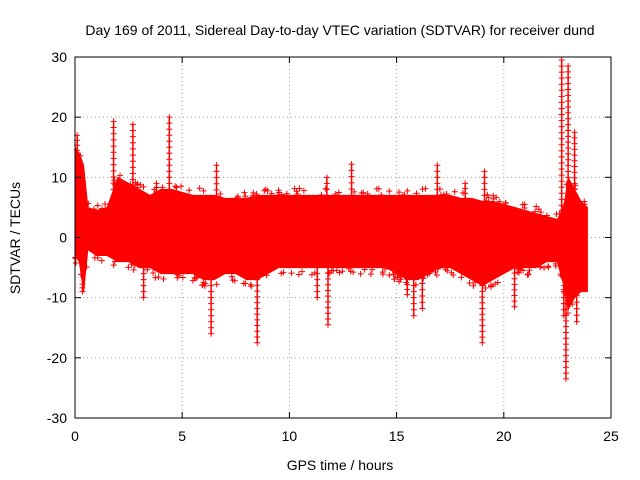  I want to click on y-tick-label: 20, so click(59, 117).